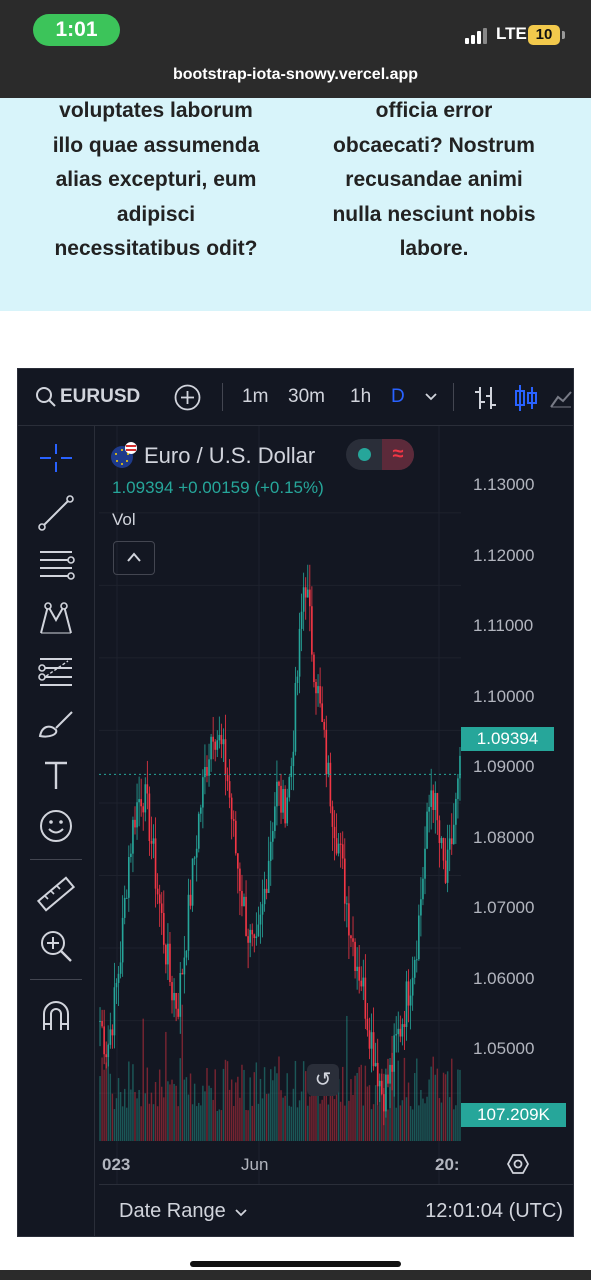  Describe the element at coordinates (431, 397) in the screenshot. I see `chevron-down-icon` at that location.